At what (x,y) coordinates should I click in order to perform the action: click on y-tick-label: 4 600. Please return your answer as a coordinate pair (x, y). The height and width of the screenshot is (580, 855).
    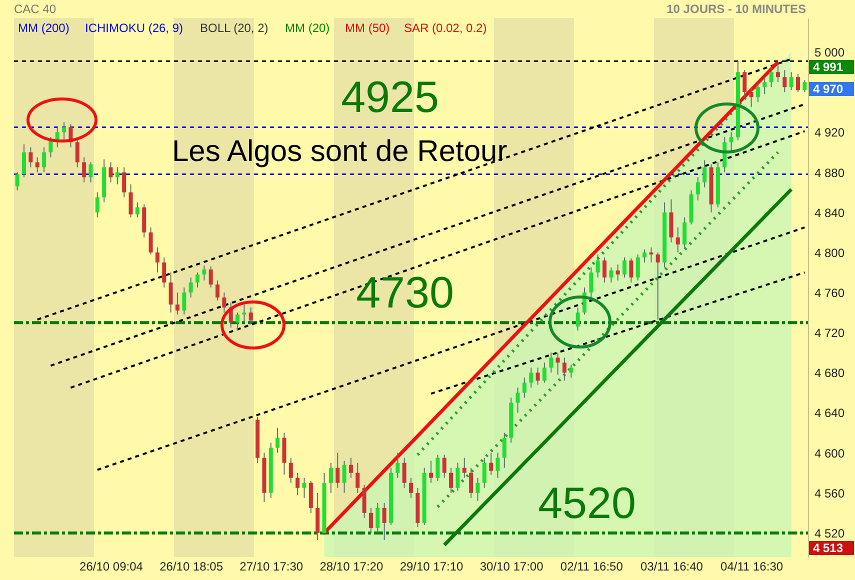
    Looking at the image, I should click on (829, 453).